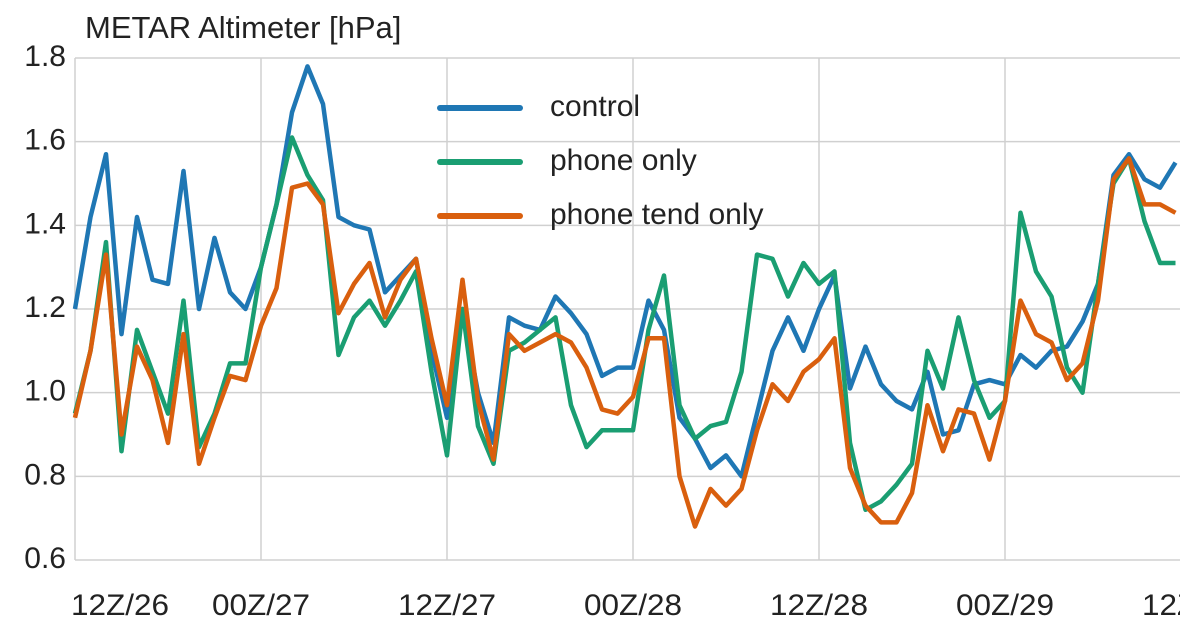  Describe the element at coordinates (819, 605) in the screenshot. I see `x-tick-label: 12Z/28` at that location.